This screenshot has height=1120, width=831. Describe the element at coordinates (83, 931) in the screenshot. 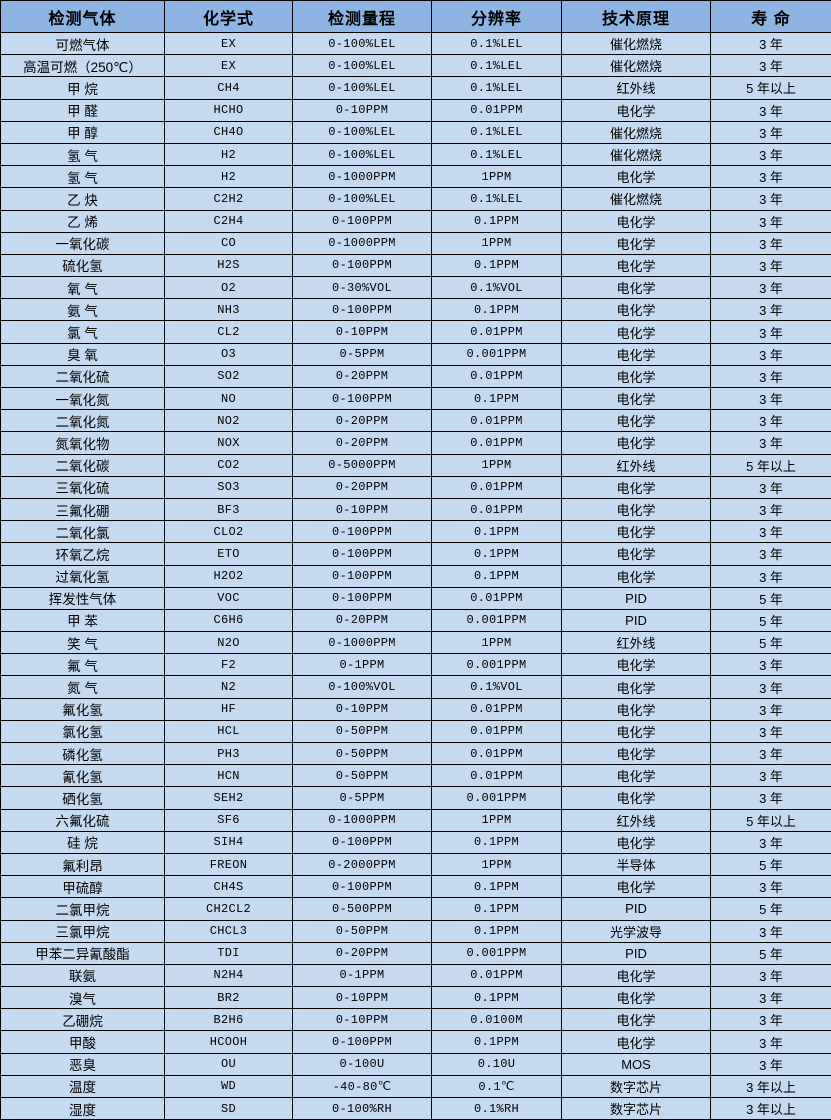

I see `cell-gas: 三氯甲烷` at that location.